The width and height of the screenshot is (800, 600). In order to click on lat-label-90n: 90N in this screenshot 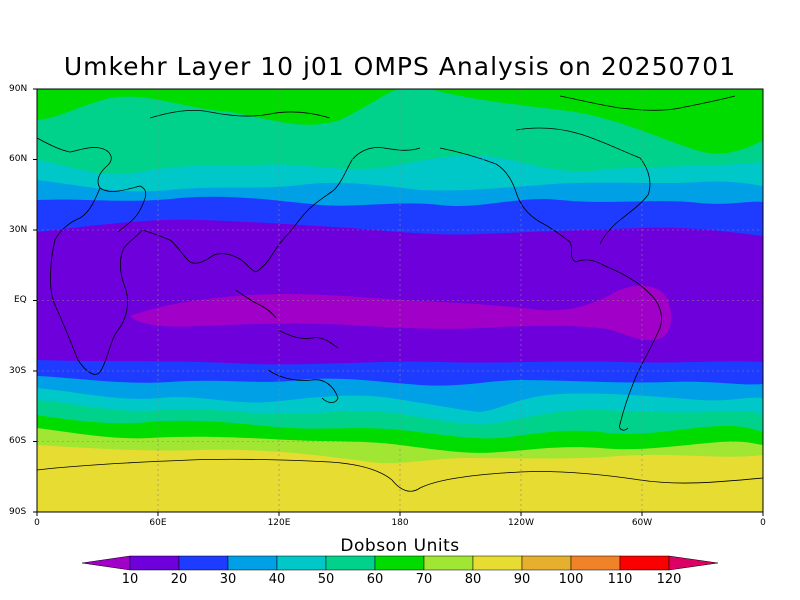, I will do `click(18, 89)`.